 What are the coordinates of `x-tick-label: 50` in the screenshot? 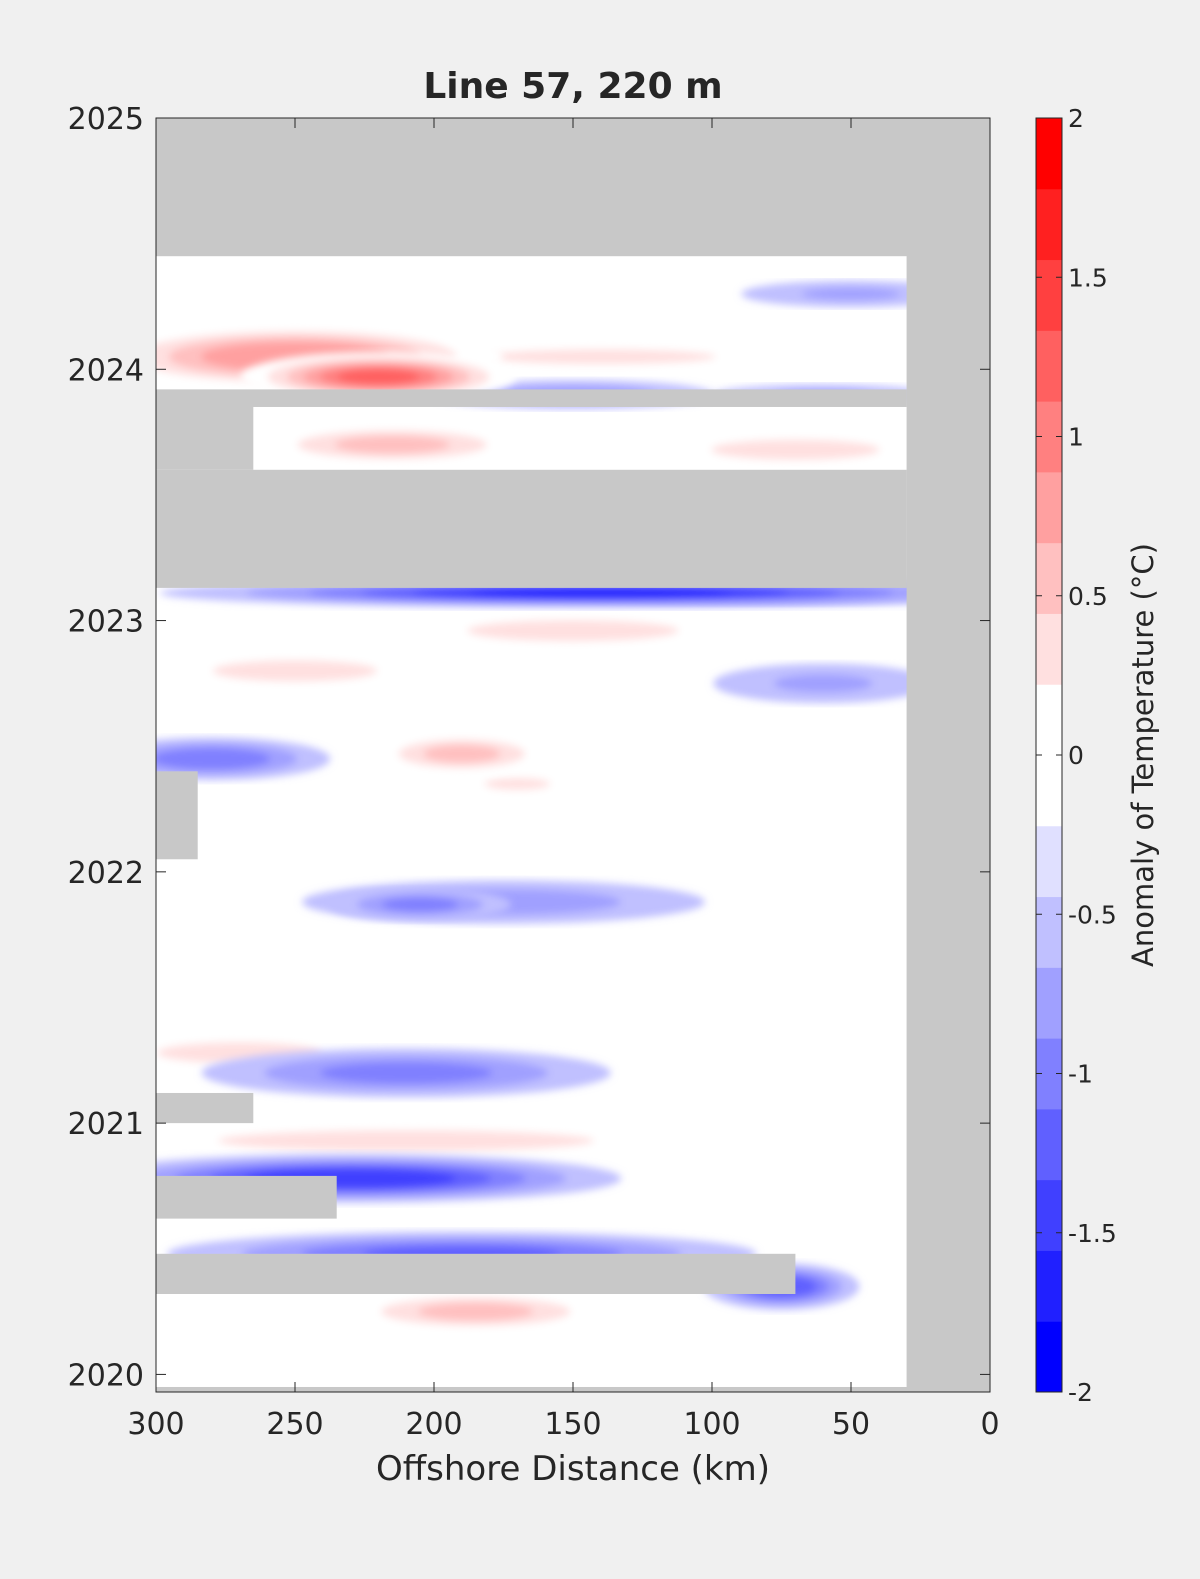 It's located at (851, 1424).